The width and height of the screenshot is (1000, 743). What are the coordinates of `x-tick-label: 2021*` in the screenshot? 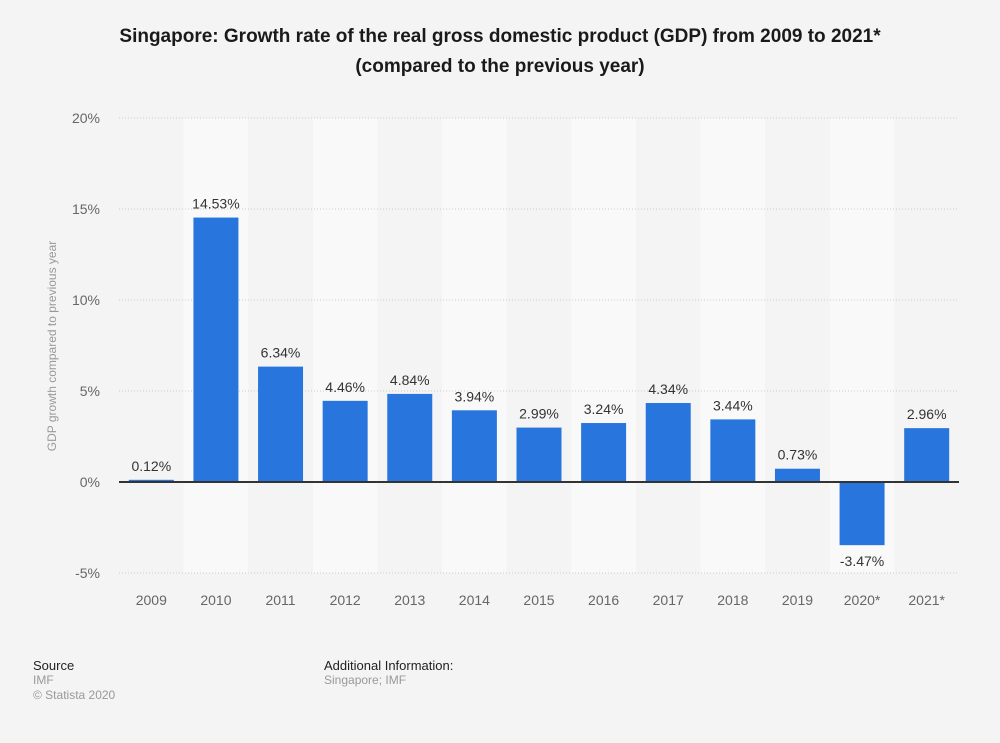 It's located at (926, 600).